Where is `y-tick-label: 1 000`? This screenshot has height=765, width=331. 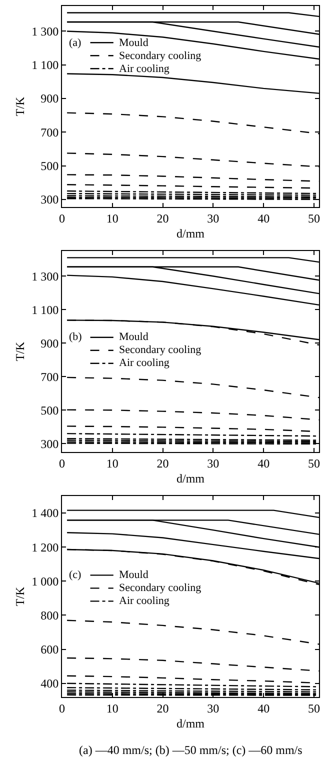 y-tick-label: 1 000 is located at coordinates (45, 581).